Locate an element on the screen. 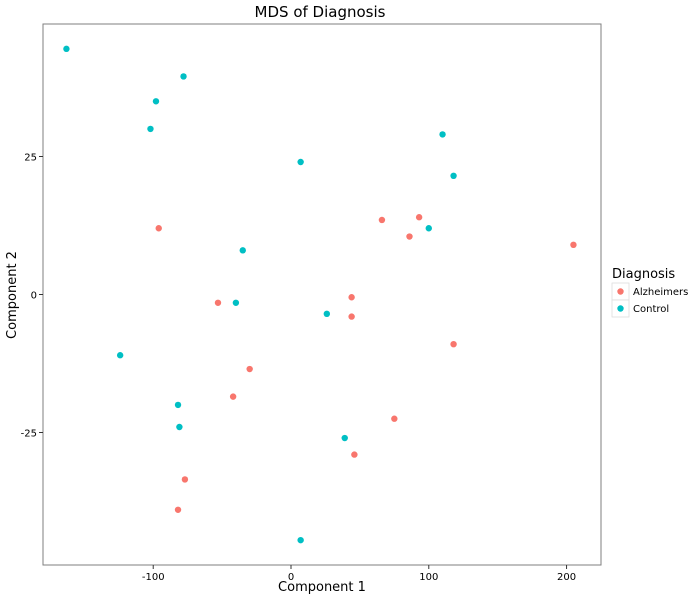  x-tick-label: -100 is located at coordinates (153, 577).